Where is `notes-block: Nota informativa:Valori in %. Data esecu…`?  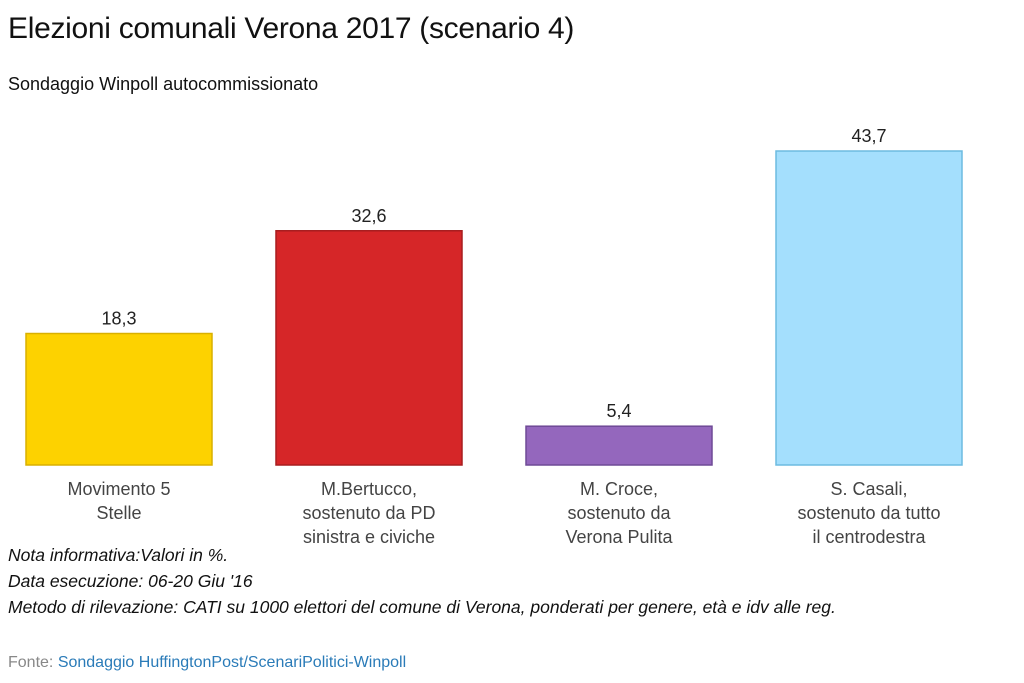
notes-block: Nota informativa:Valori in %. Data esecu… is located at coordinates (422, 581).